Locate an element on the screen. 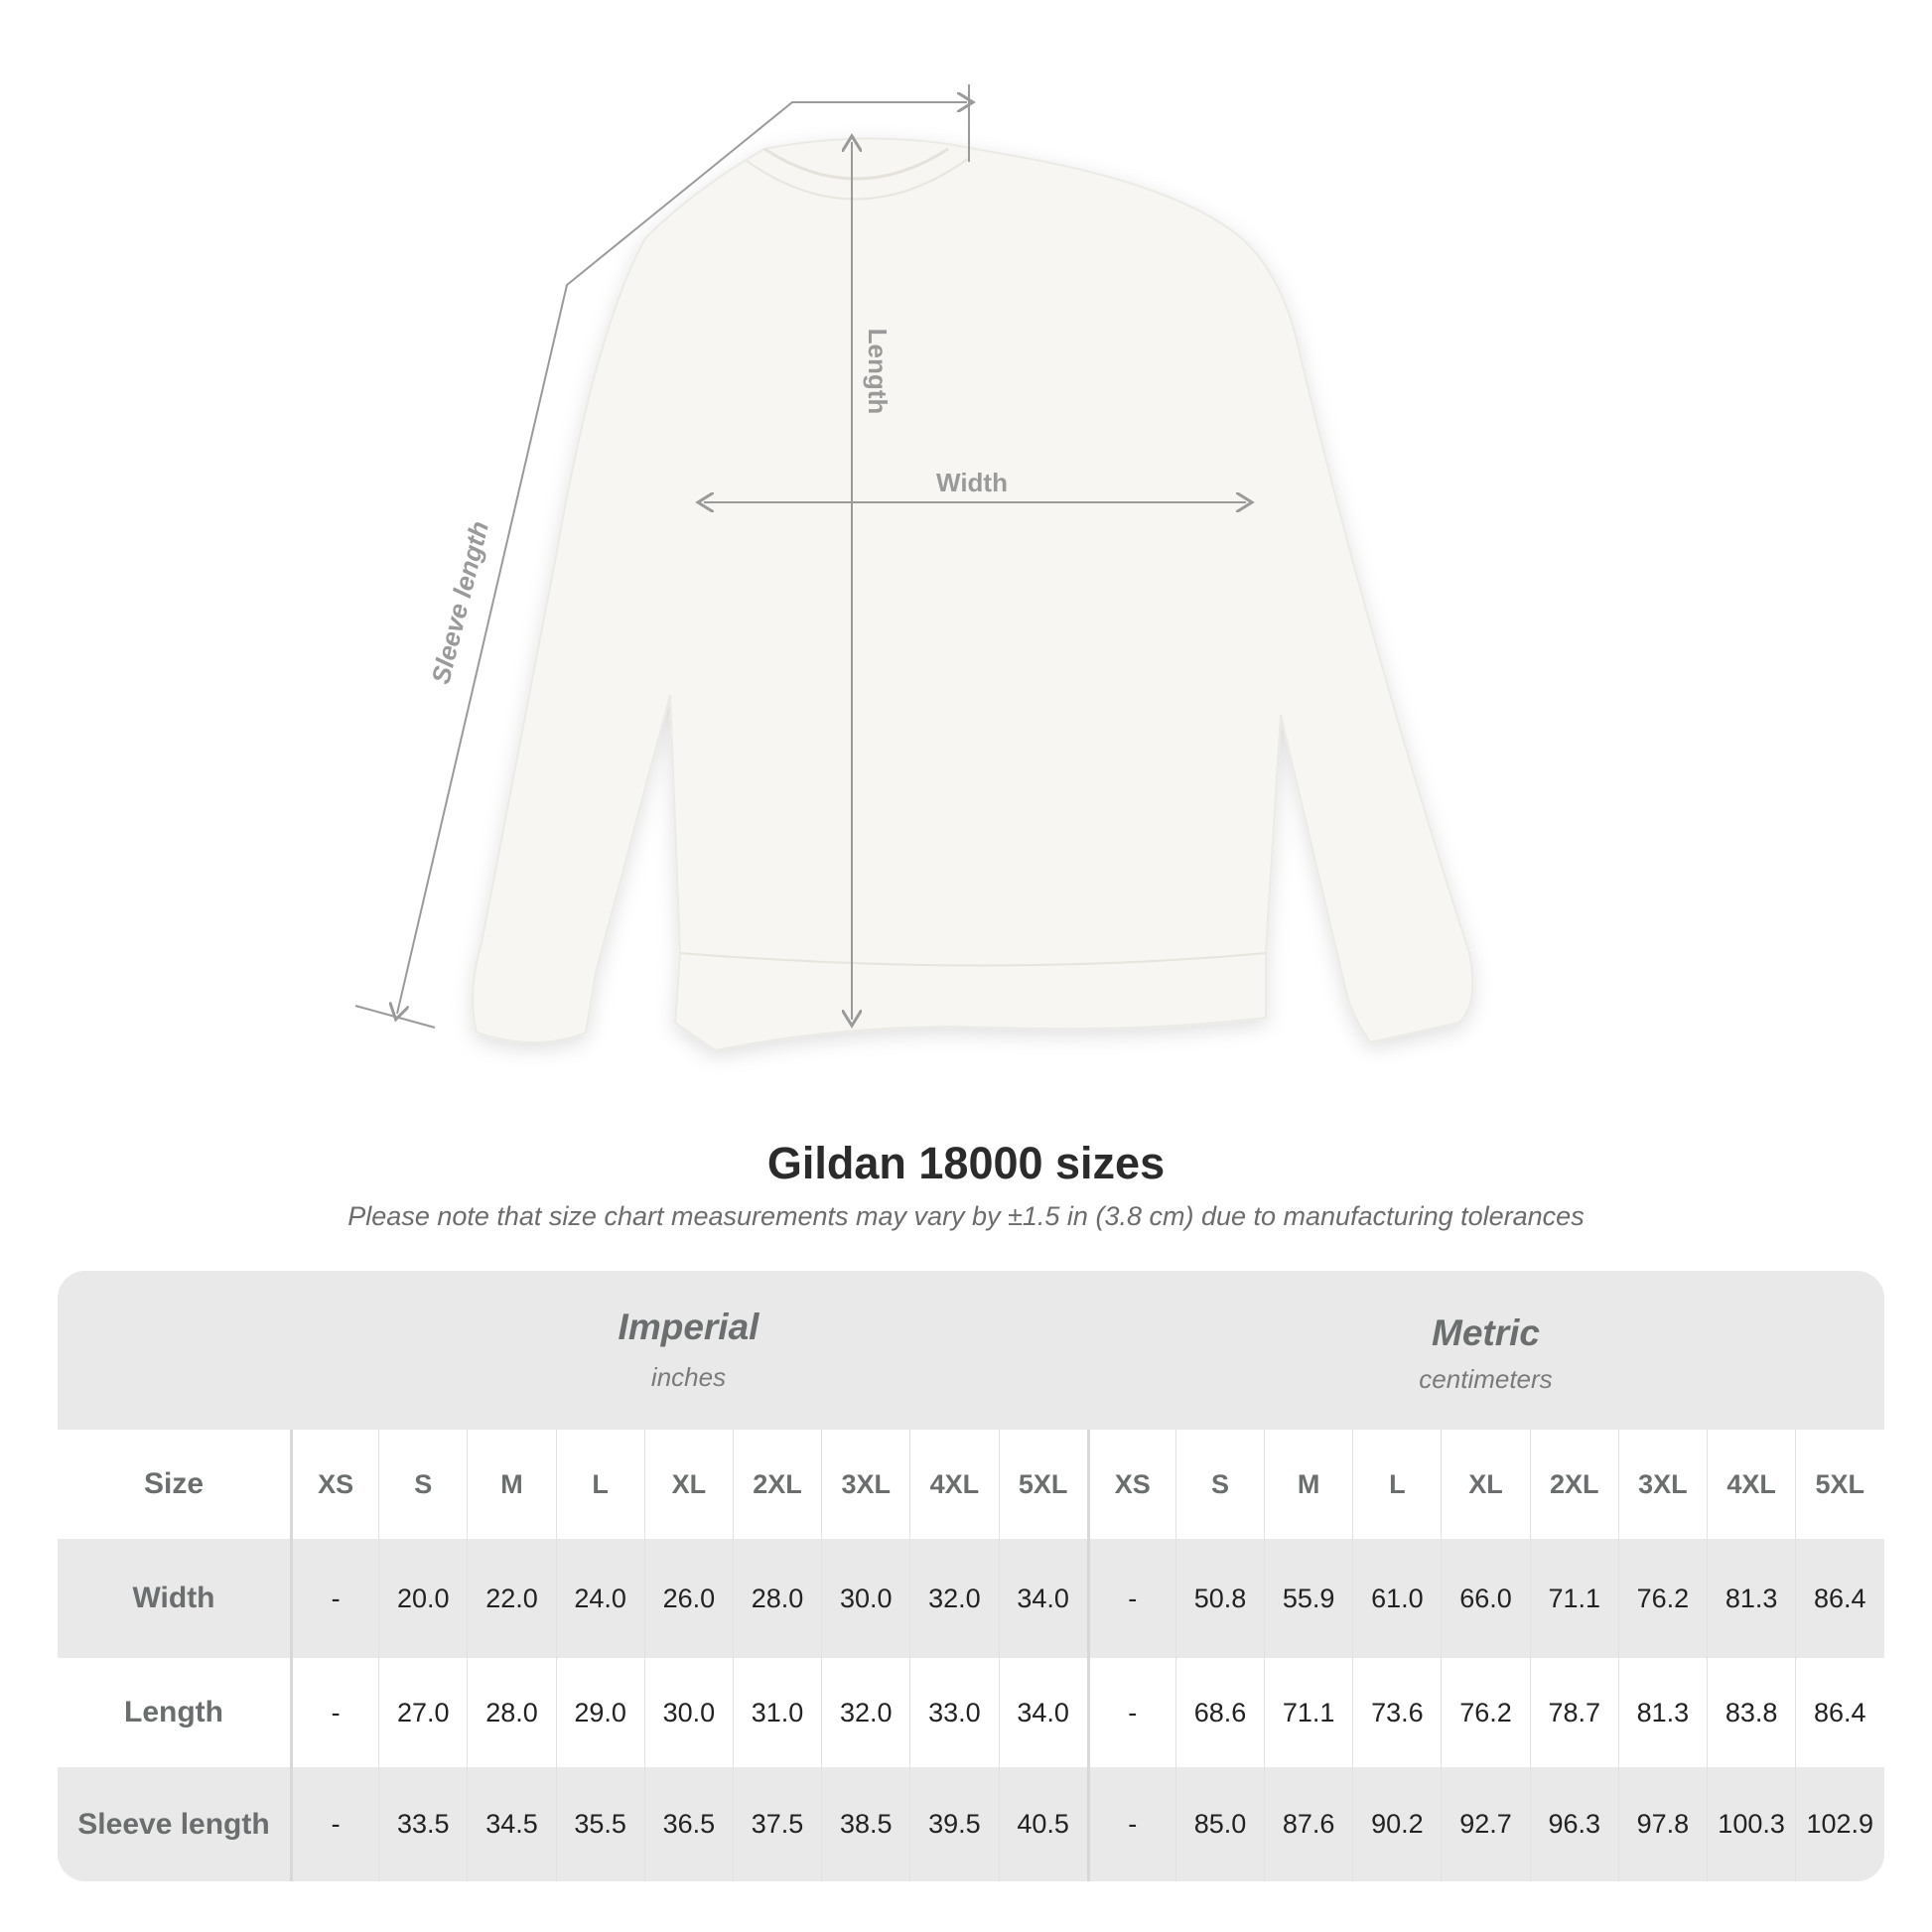  value-cell-metric: 78.7 is located at coordinates (1573, 1713).